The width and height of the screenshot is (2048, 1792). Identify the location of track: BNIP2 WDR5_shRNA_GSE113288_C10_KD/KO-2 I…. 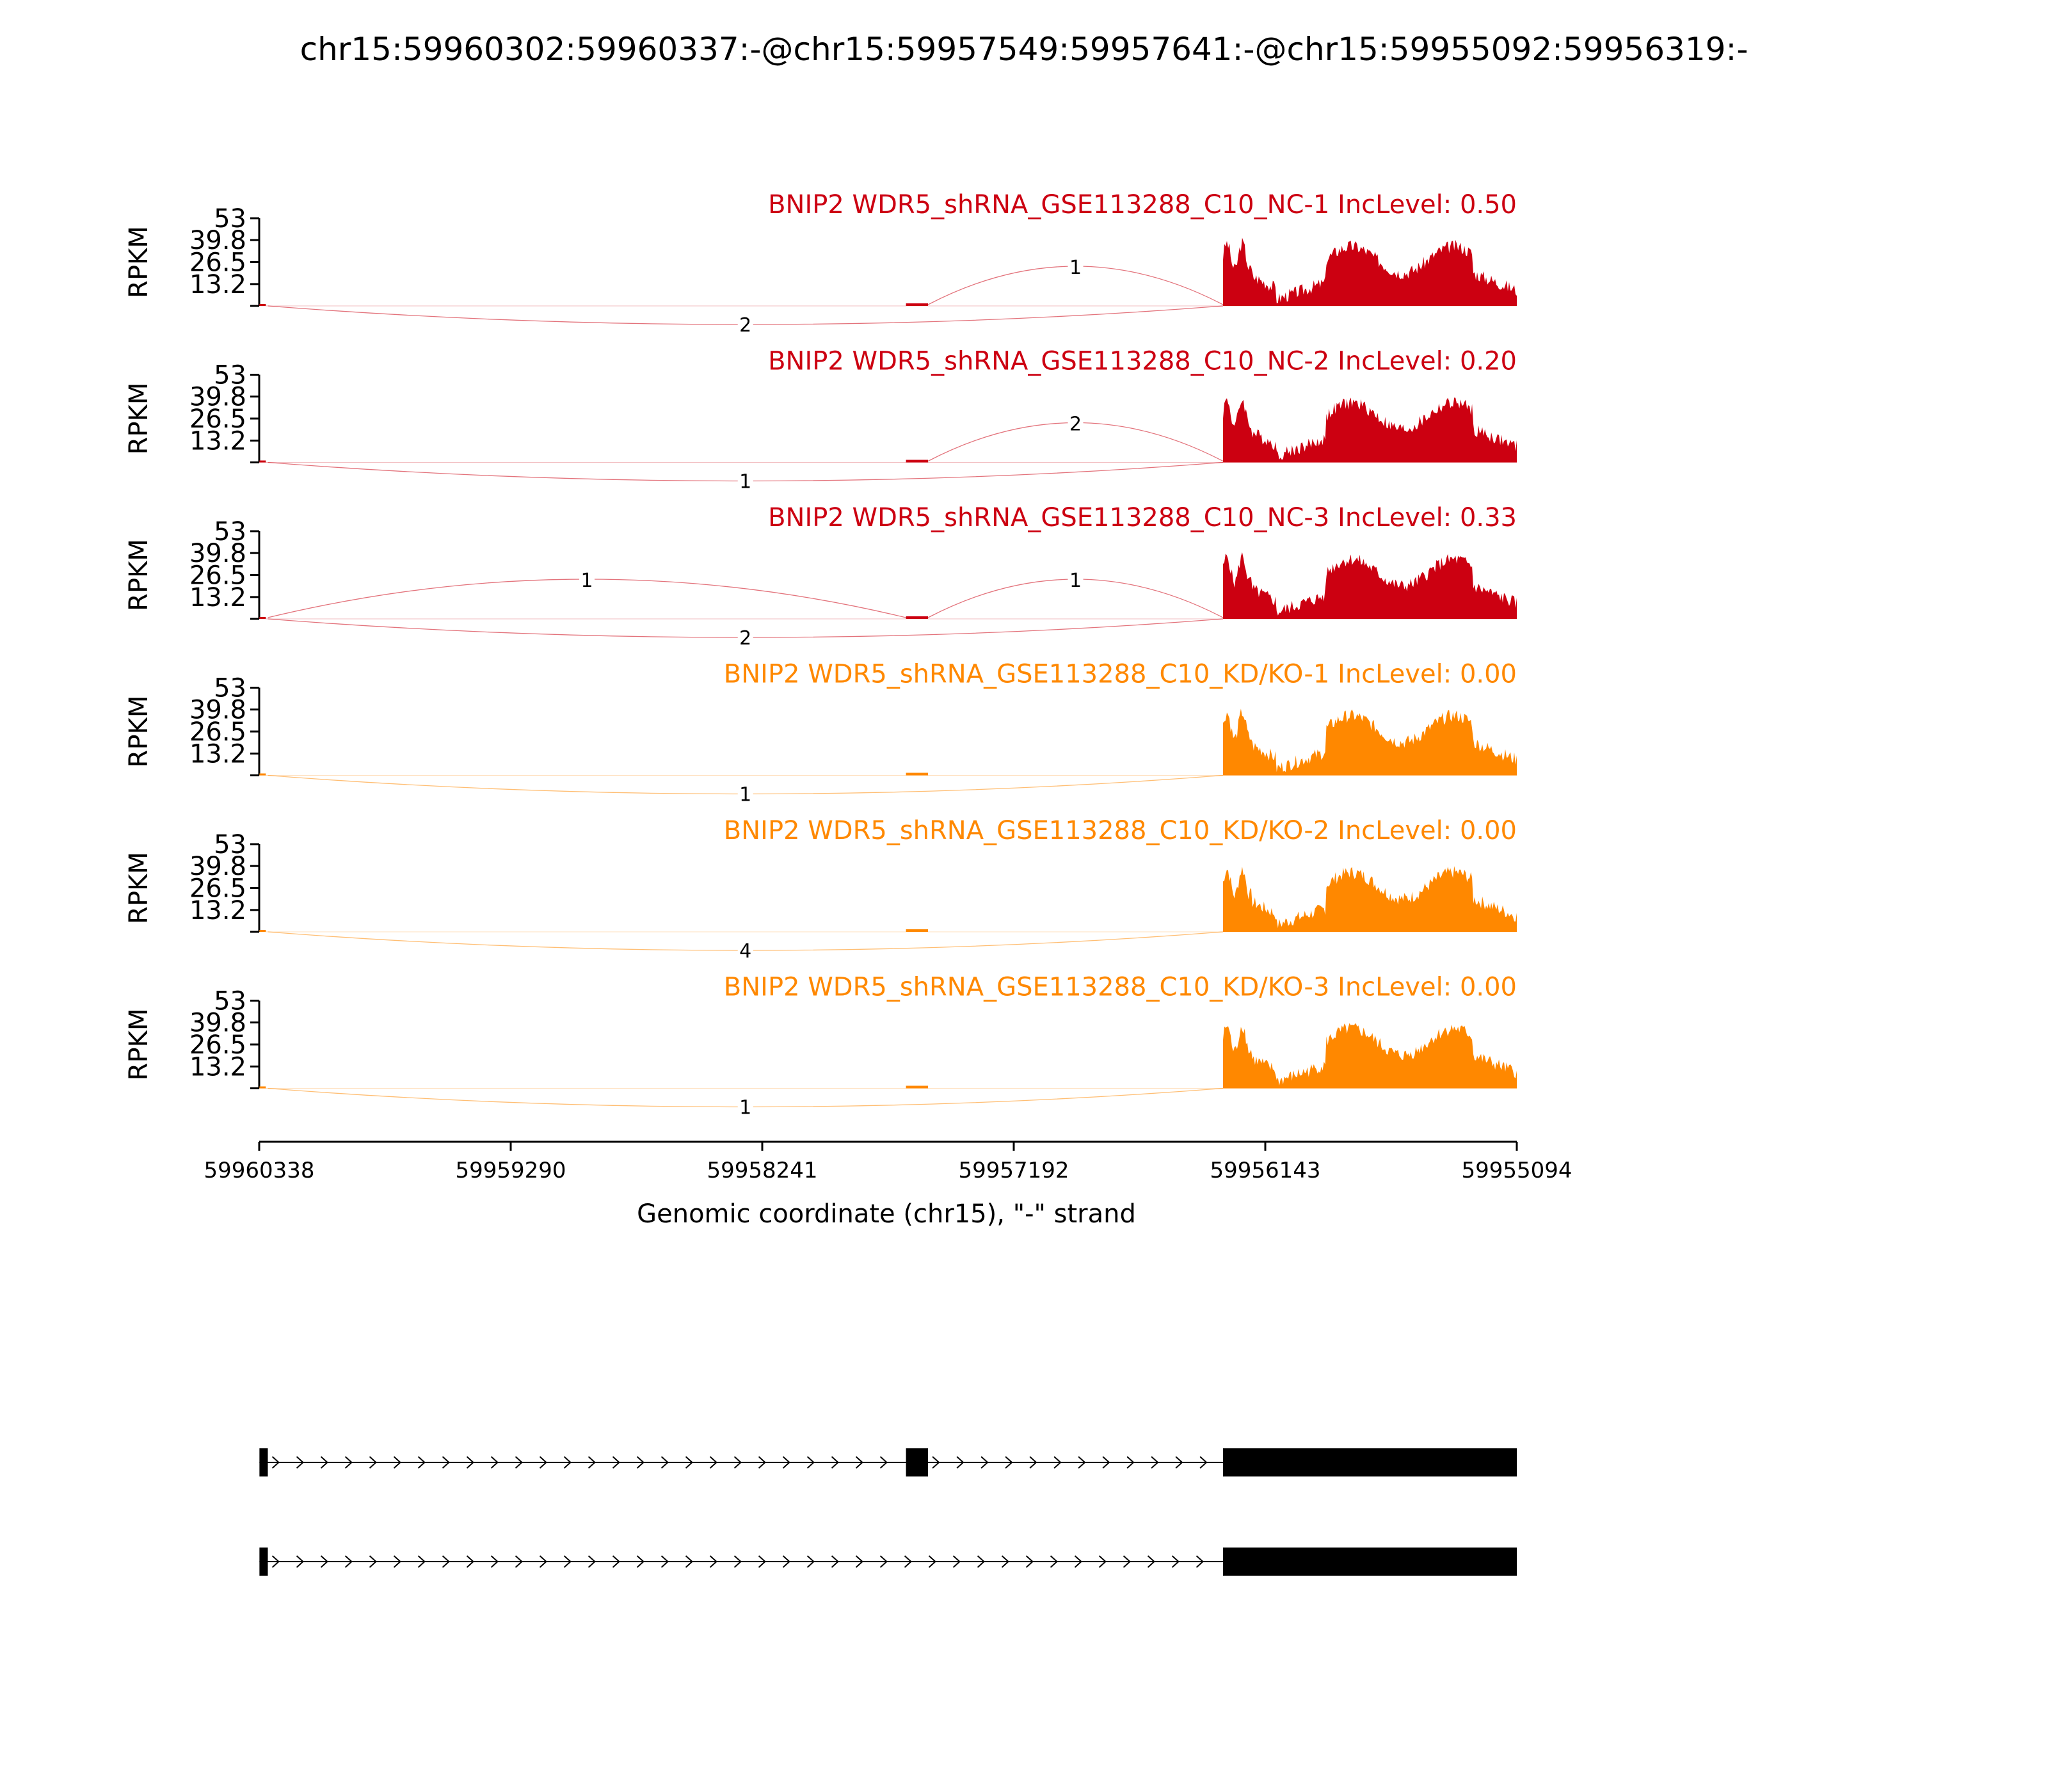
(820, 889).